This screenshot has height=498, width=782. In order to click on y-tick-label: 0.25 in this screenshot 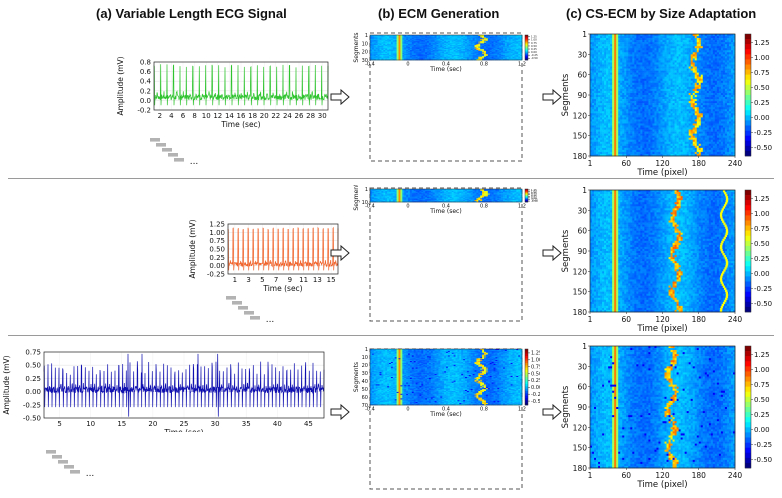, I will do `click(33, 379)`.